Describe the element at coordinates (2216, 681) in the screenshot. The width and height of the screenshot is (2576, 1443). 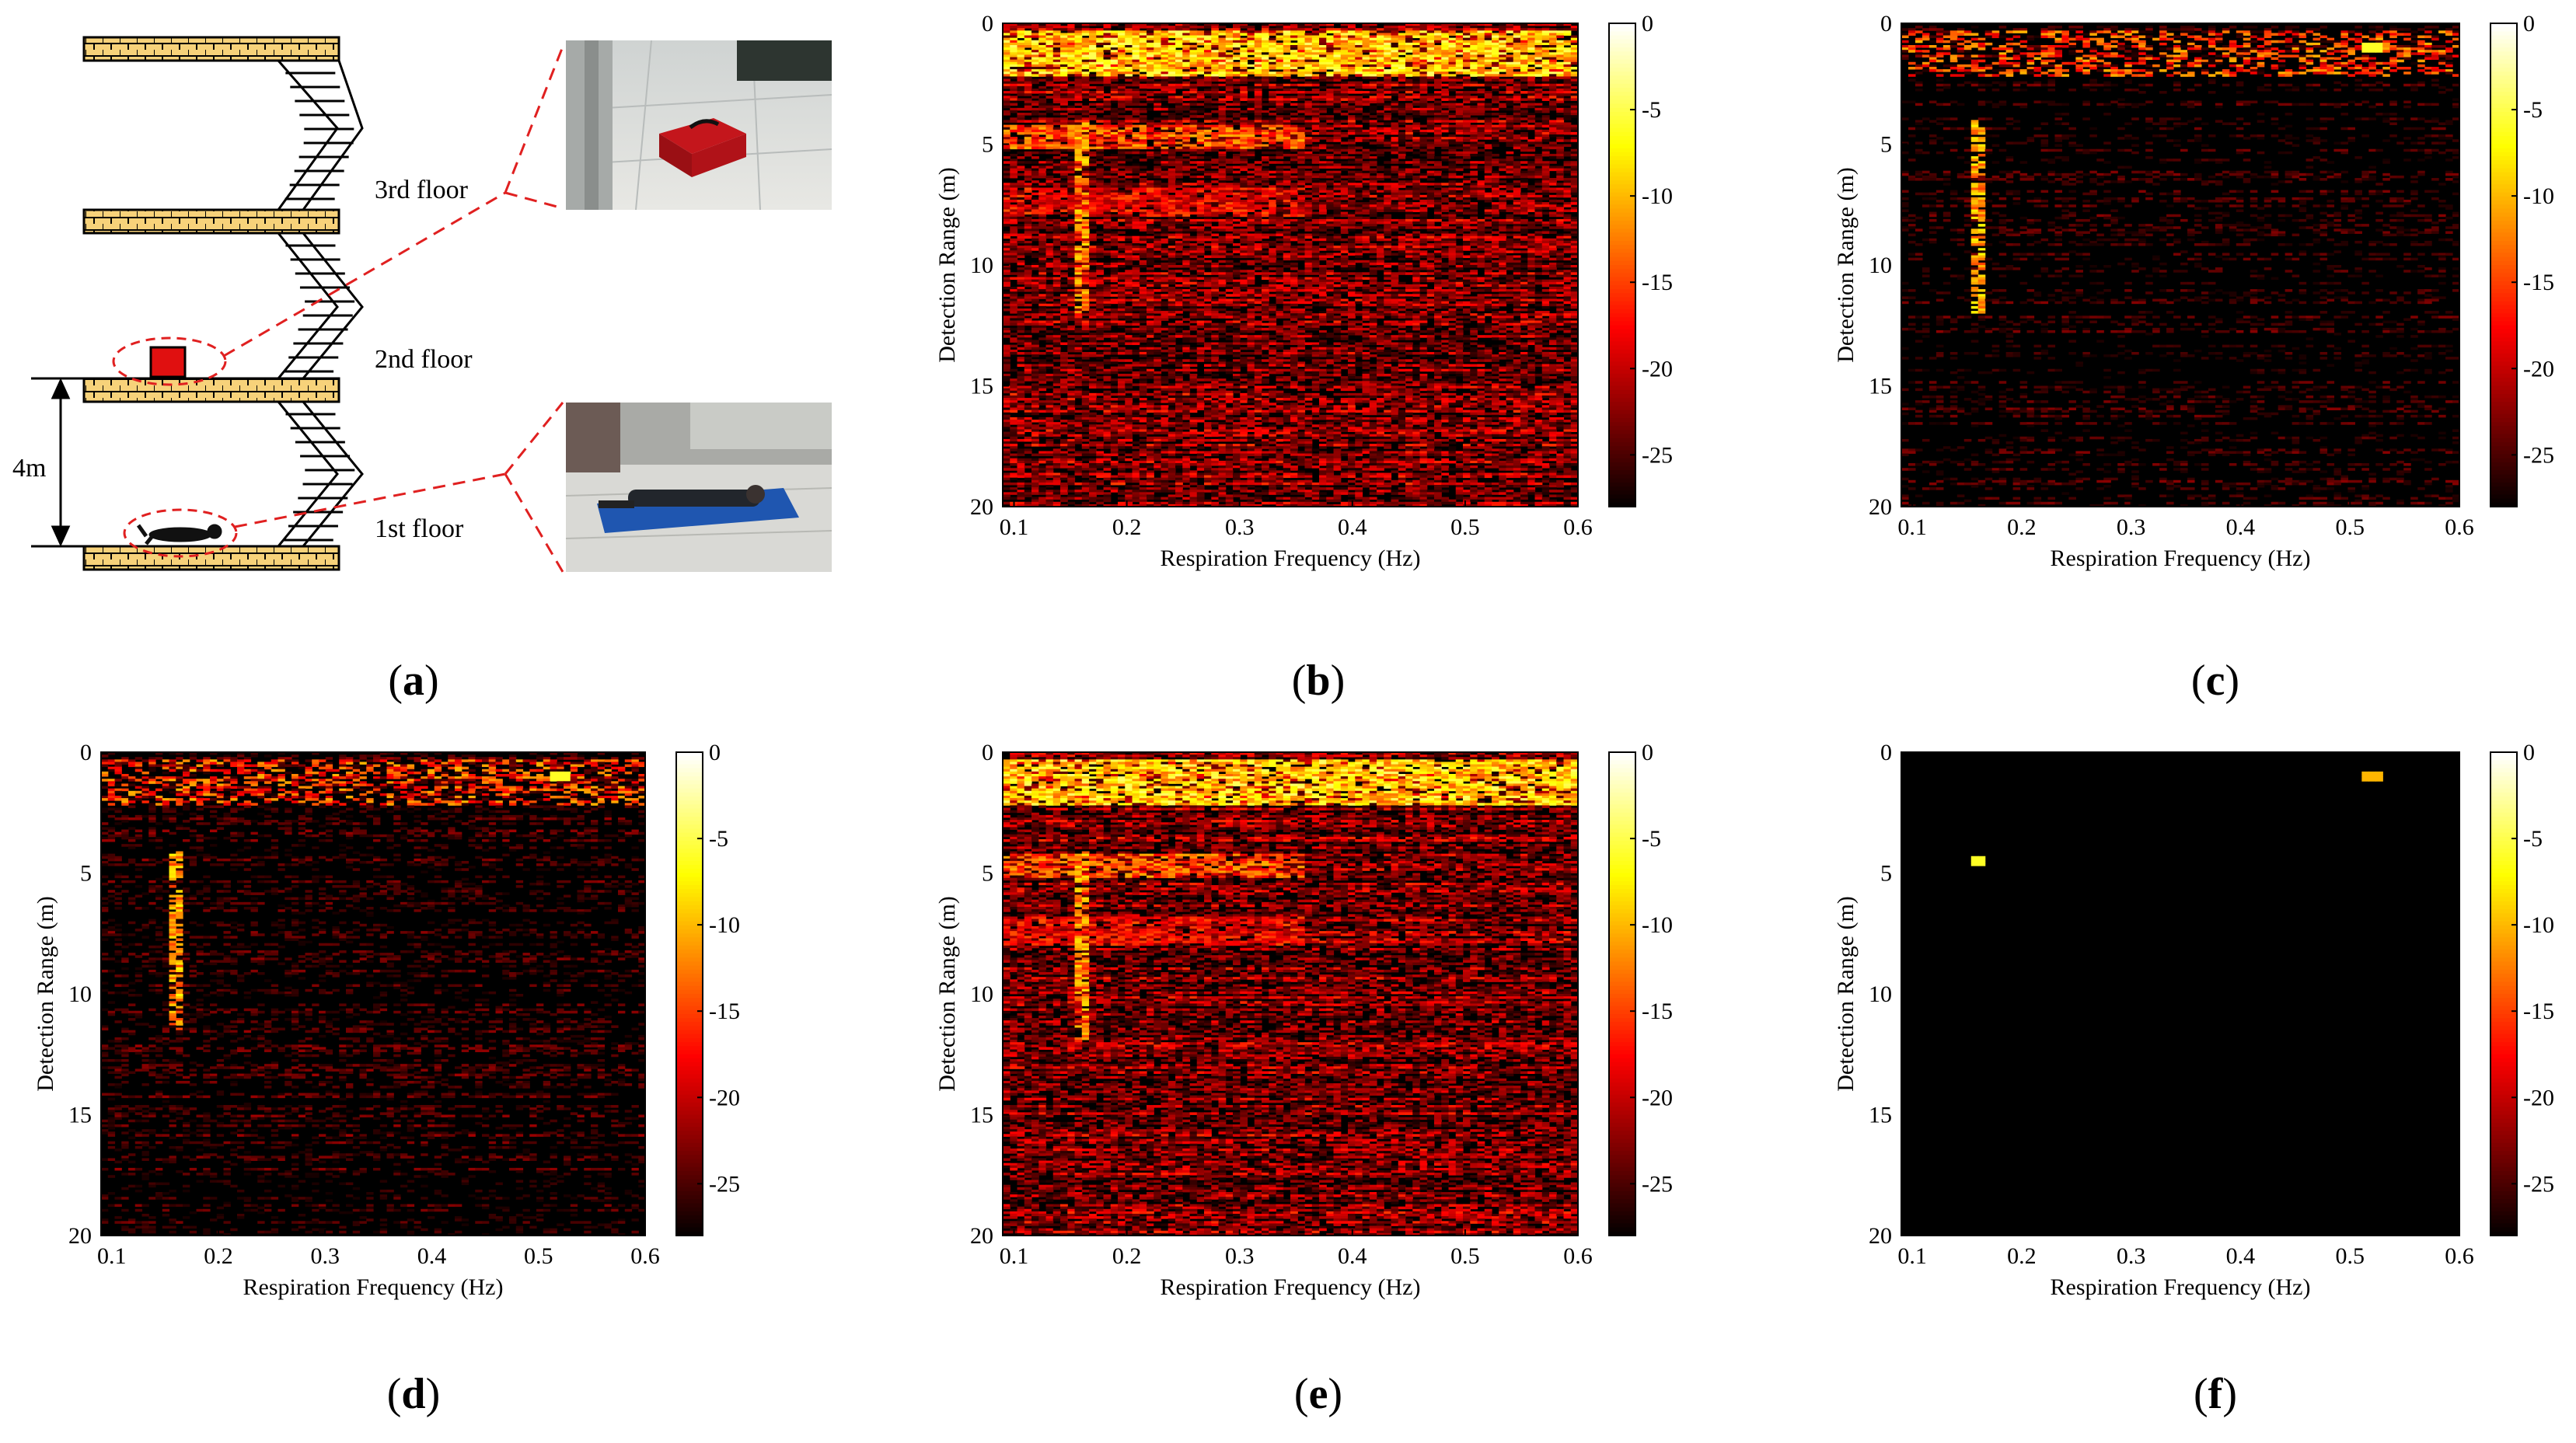
I see `panel-label-c: (c)` at that location.